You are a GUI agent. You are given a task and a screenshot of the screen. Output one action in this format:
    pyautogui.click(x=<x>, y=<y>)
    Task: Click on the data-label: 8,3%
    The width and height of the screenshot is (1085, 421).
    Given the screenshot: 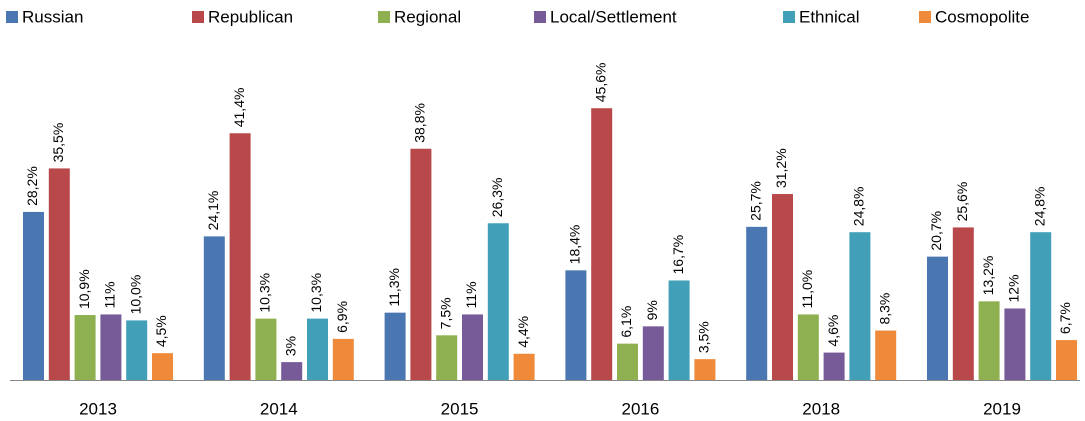 What is the action you would take?
    pyautogui.click(x=884, y=309)
    